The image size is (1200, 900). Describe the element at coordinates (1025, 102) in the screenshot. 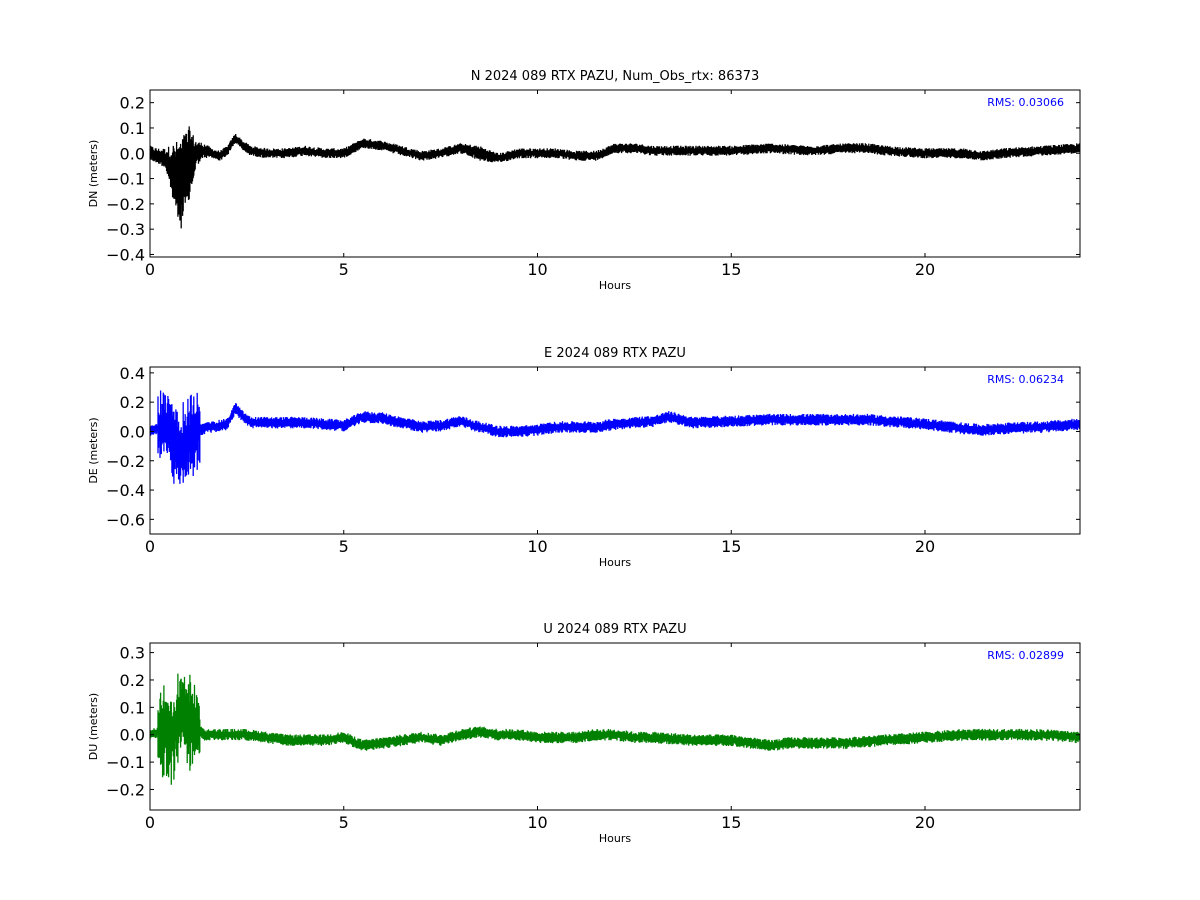

I see `rms-annotation: RMS: 0.03066` at that location.